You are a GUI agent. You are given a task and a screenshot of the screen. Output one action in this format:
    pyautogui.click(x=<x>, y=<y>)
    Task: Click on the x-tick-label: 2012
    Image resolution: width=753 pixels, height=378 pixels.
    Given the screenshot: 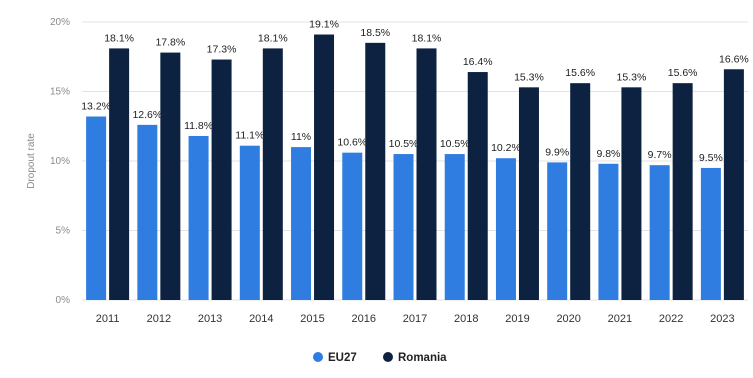 What is the action you would take?
    pyautogui.click(x=159, y=319)
    